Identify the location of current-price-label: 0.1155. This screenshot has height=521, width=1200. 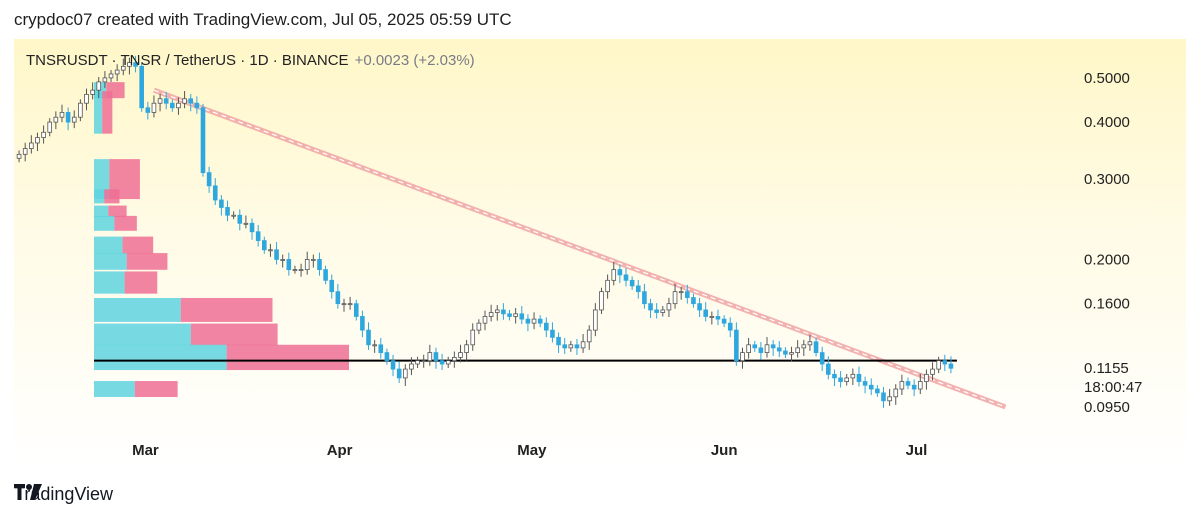
(1106, 368).